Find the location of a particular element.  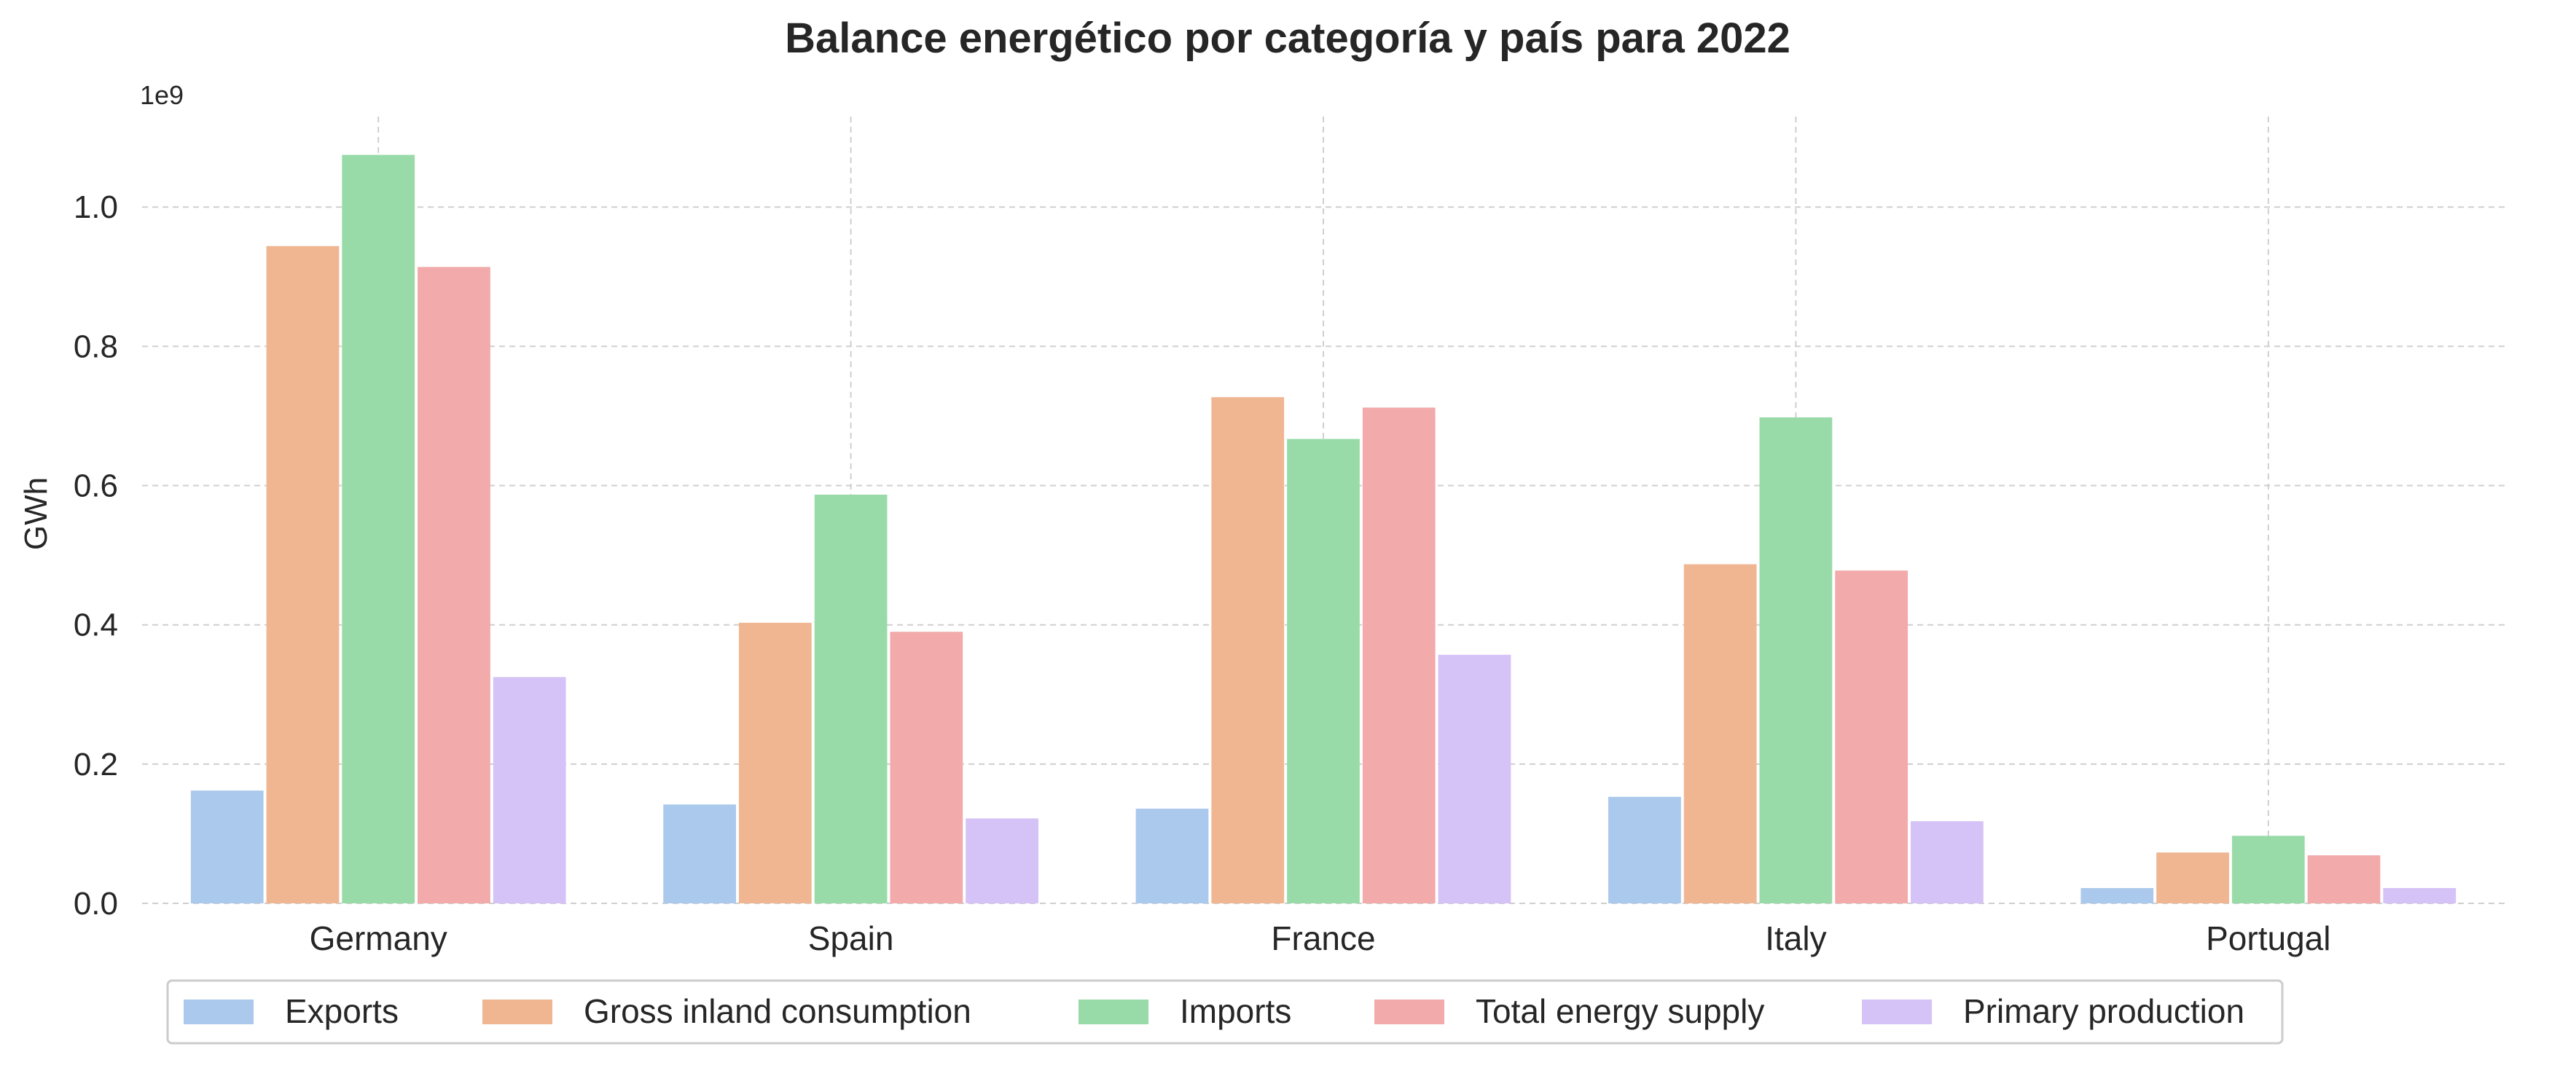

bar-italy-total-energy-supply is located at coordinates (1871, 736).